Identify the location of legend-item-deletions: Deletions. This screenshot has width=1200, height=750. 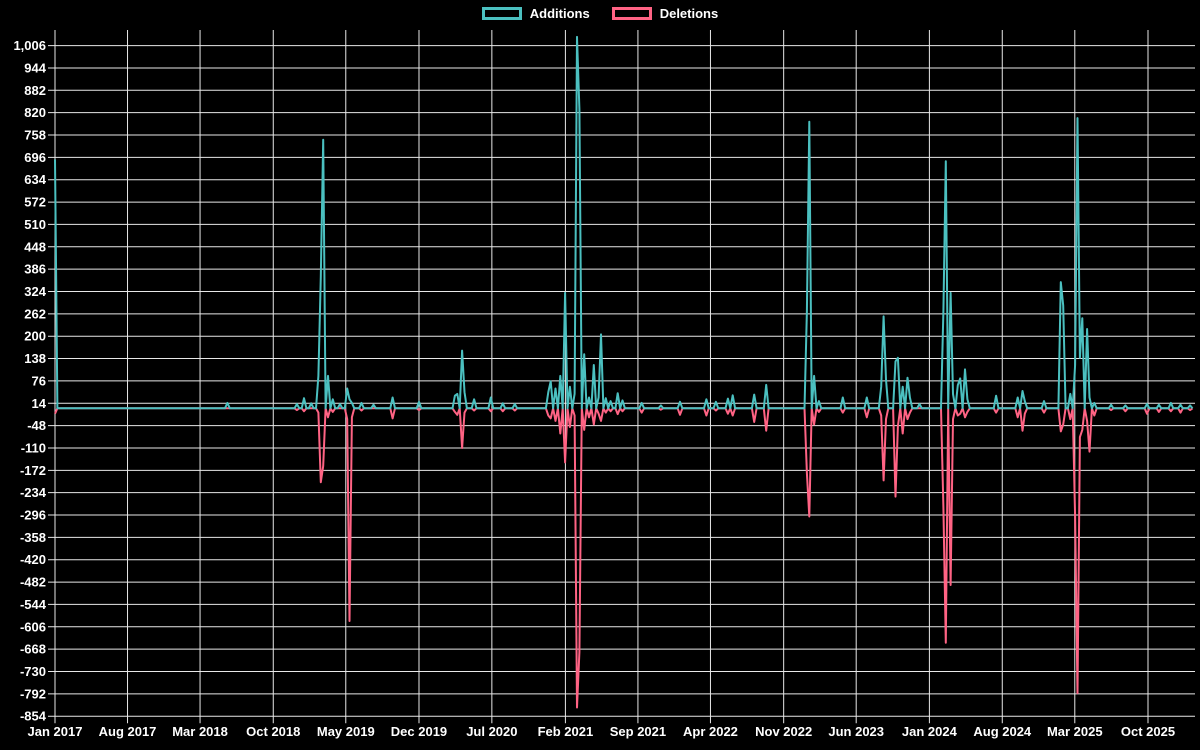
(665, 13).